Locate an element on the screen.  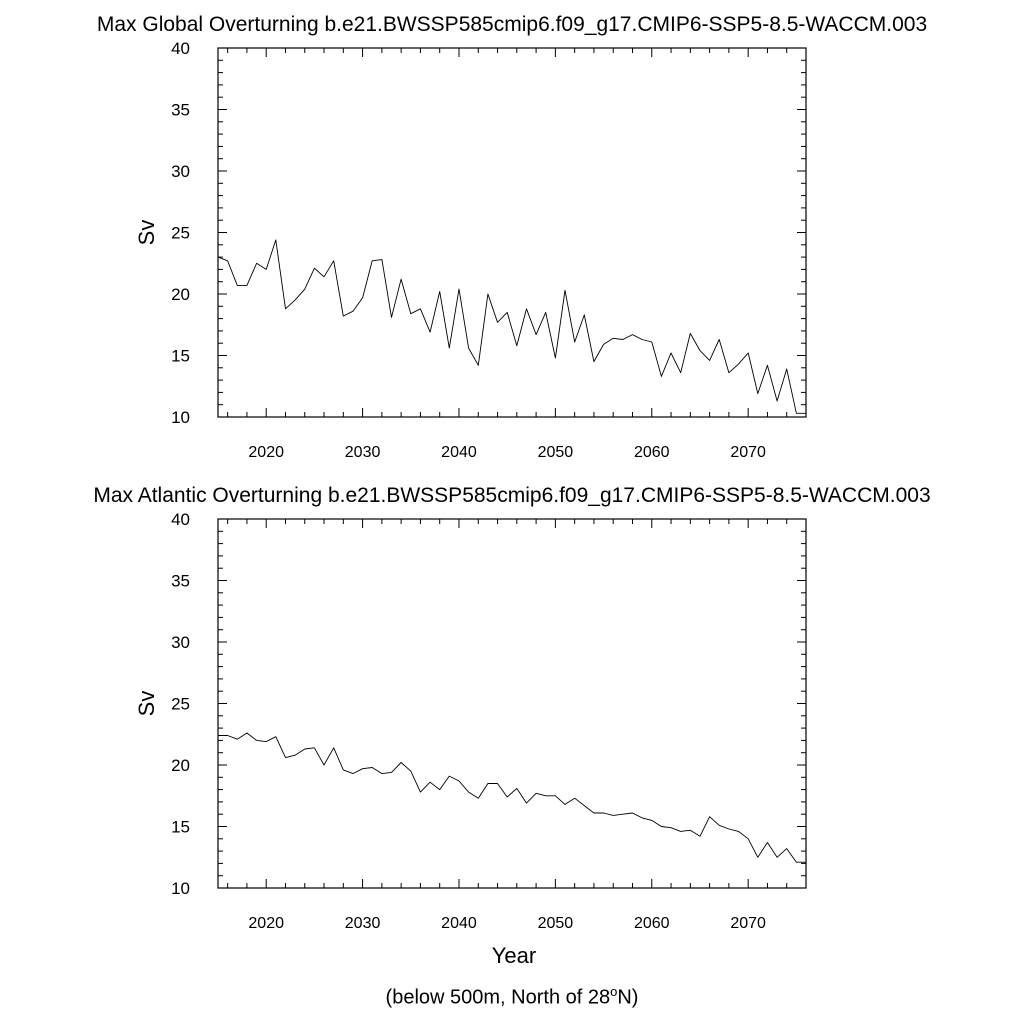
caption-prefix: (below 500m, North of 28 is located at coordinates (498, 997).